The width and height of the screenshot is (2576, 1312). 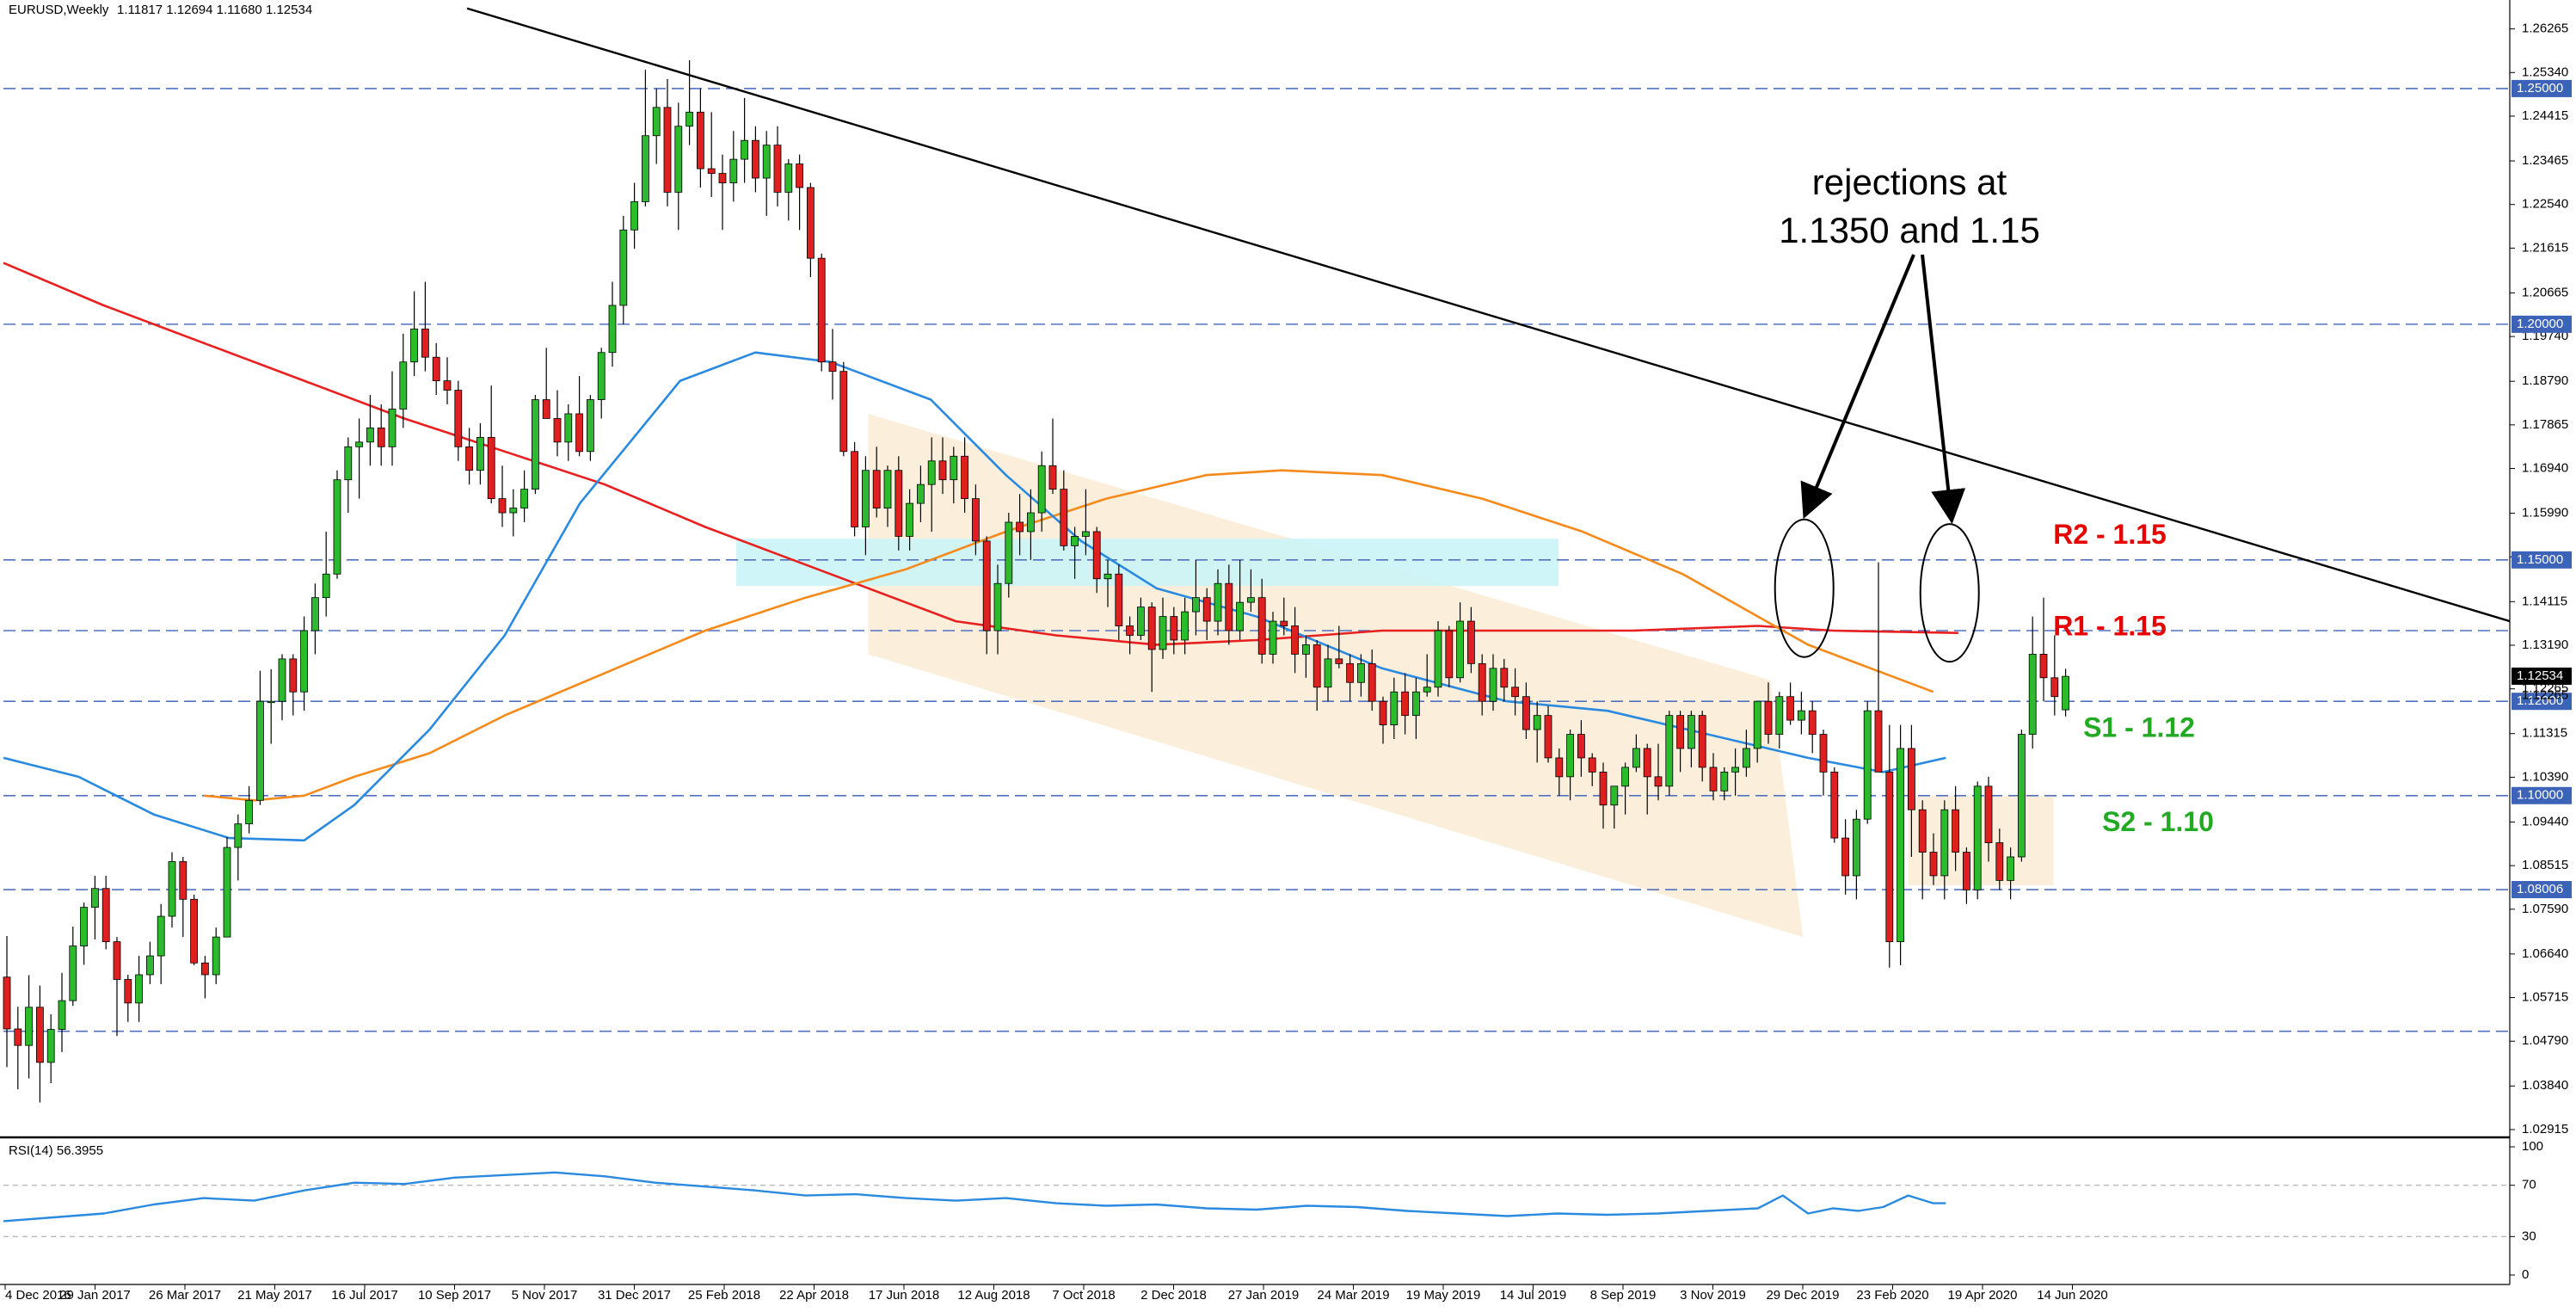 I want to click on rejection-ellipse, so click(x=1949, y=593).